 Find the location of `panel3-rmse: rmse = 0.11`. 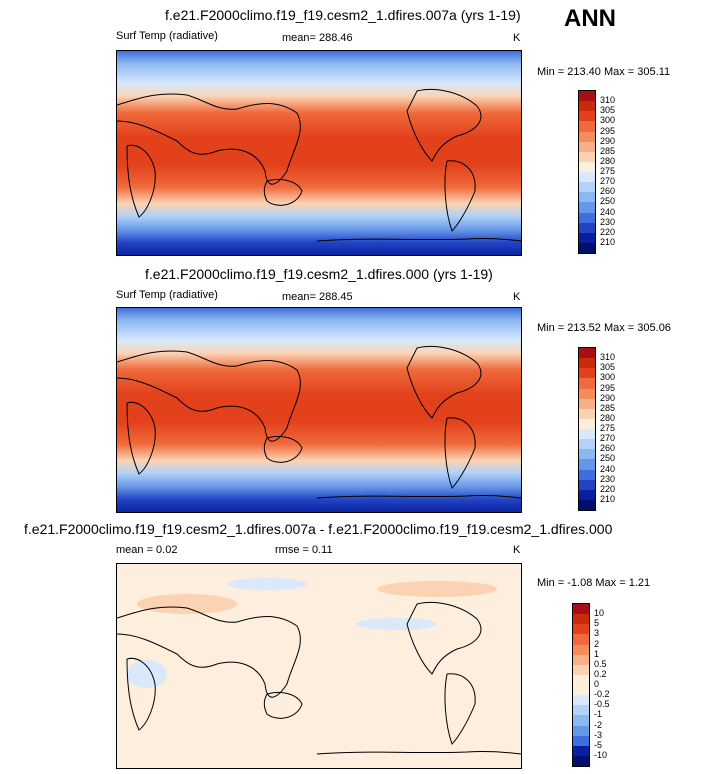

panel3-rmse: rmse = 0.11 is located at coordinates (304, 550).